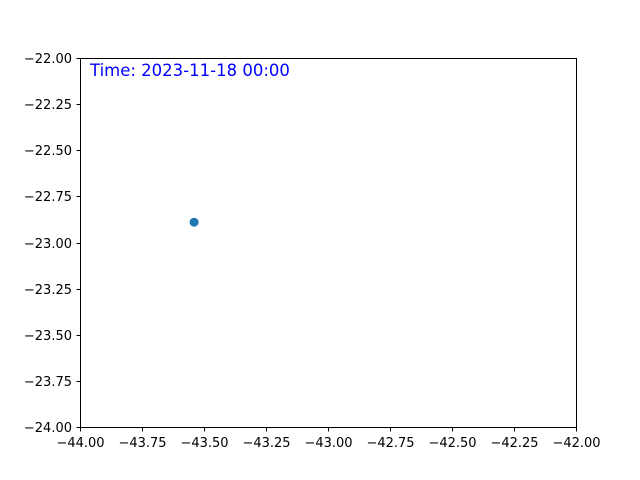 This screenshot has height=480, width=640. Describe the element at coordinates (266, 443) in the screenshot. I see `x-tick-label: −43.25` at that location.